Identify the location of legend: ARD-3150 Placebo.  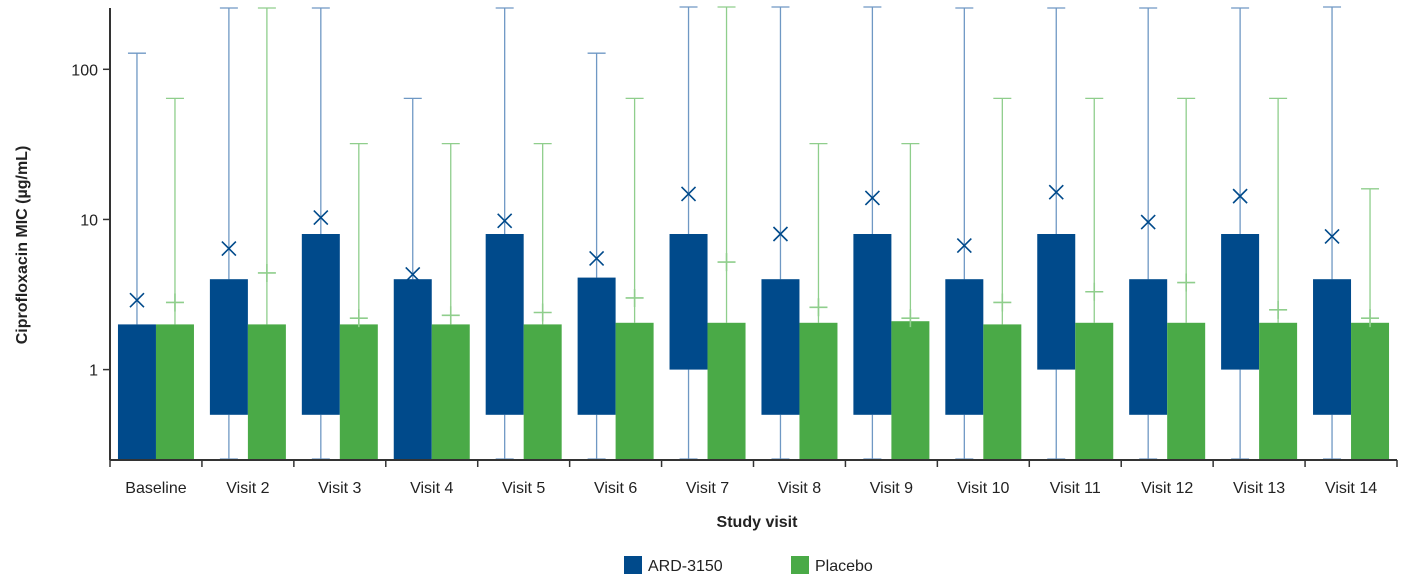
(748, 565).